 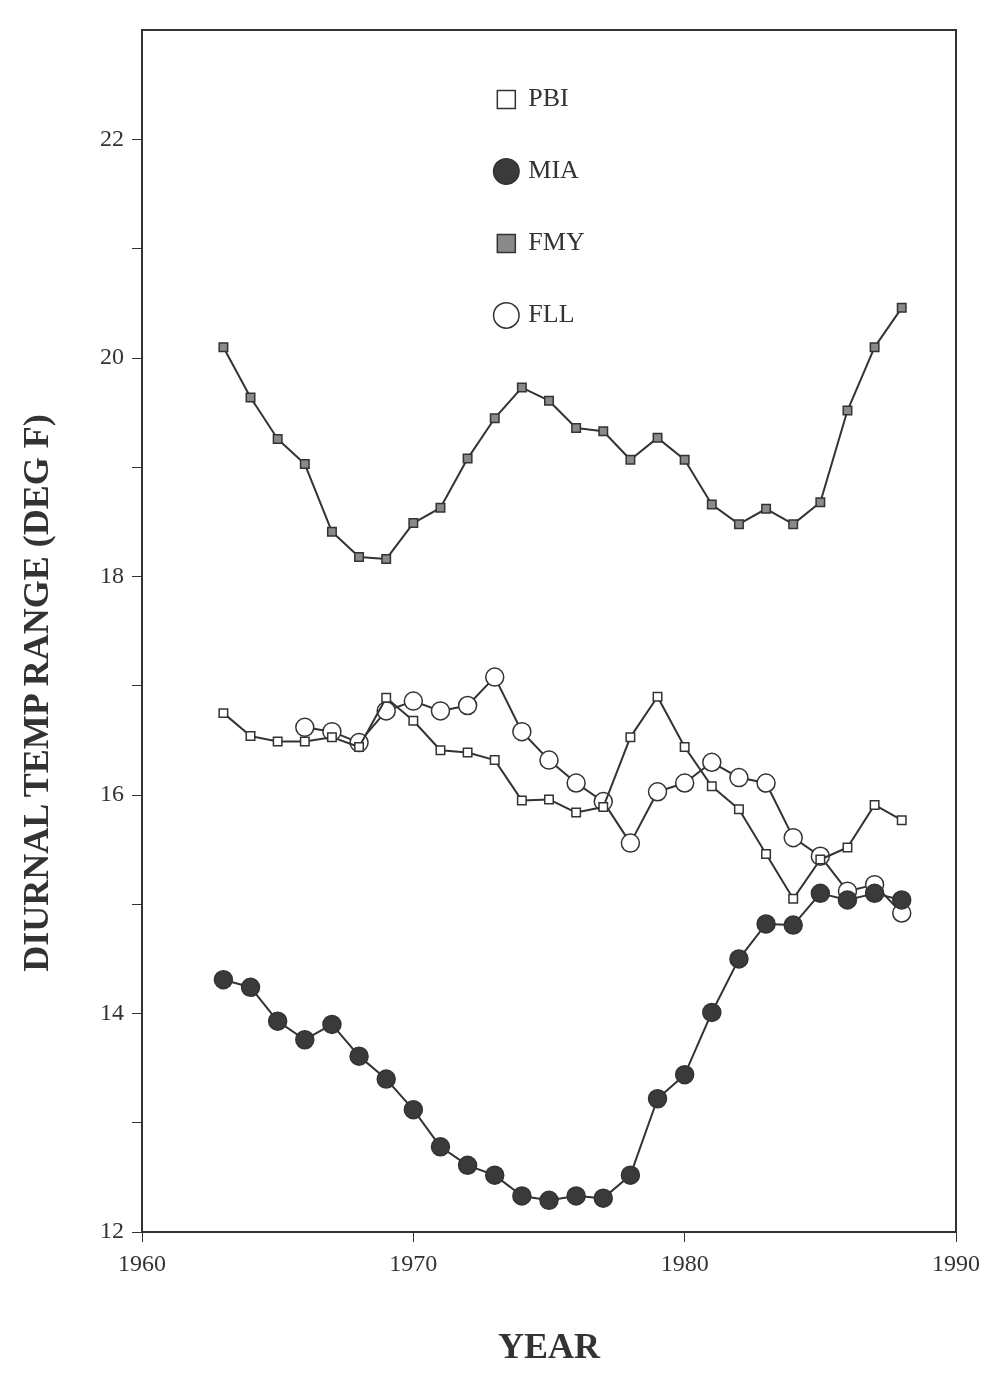 What do you see at coordinates (112, 1011) in the screenshot?
I see `y-tick-label: 14` at bounding box center [112, 1011].